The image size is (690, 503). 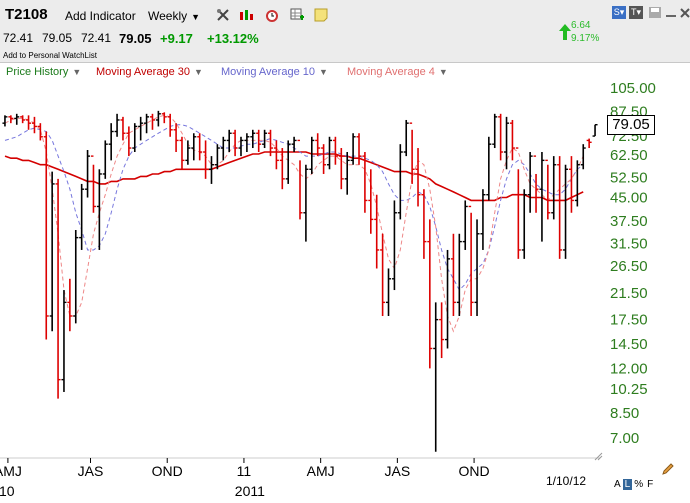 I want to click on up-arrow-icon, so click(x=565, y=32).